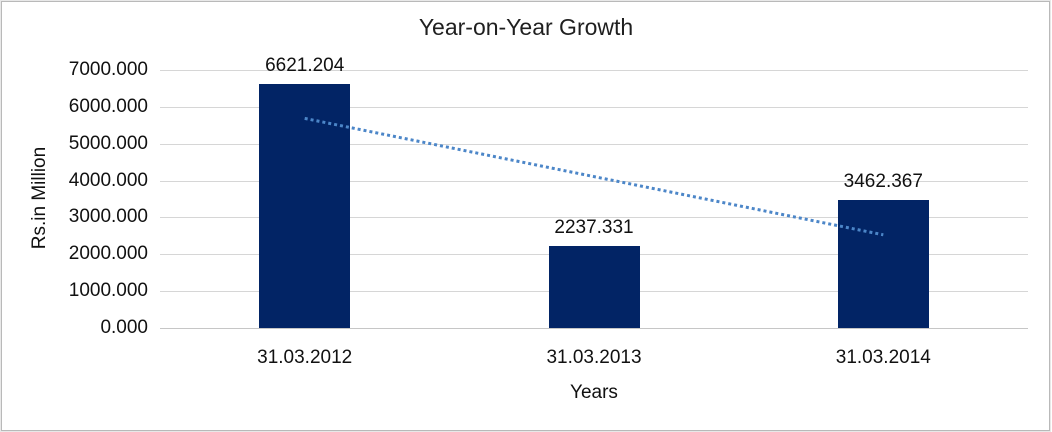 The image size is (1052, 432). Describe the element at coordinates (594, 286) in the screenshot. I see `bar-31.03.2013` at that location.